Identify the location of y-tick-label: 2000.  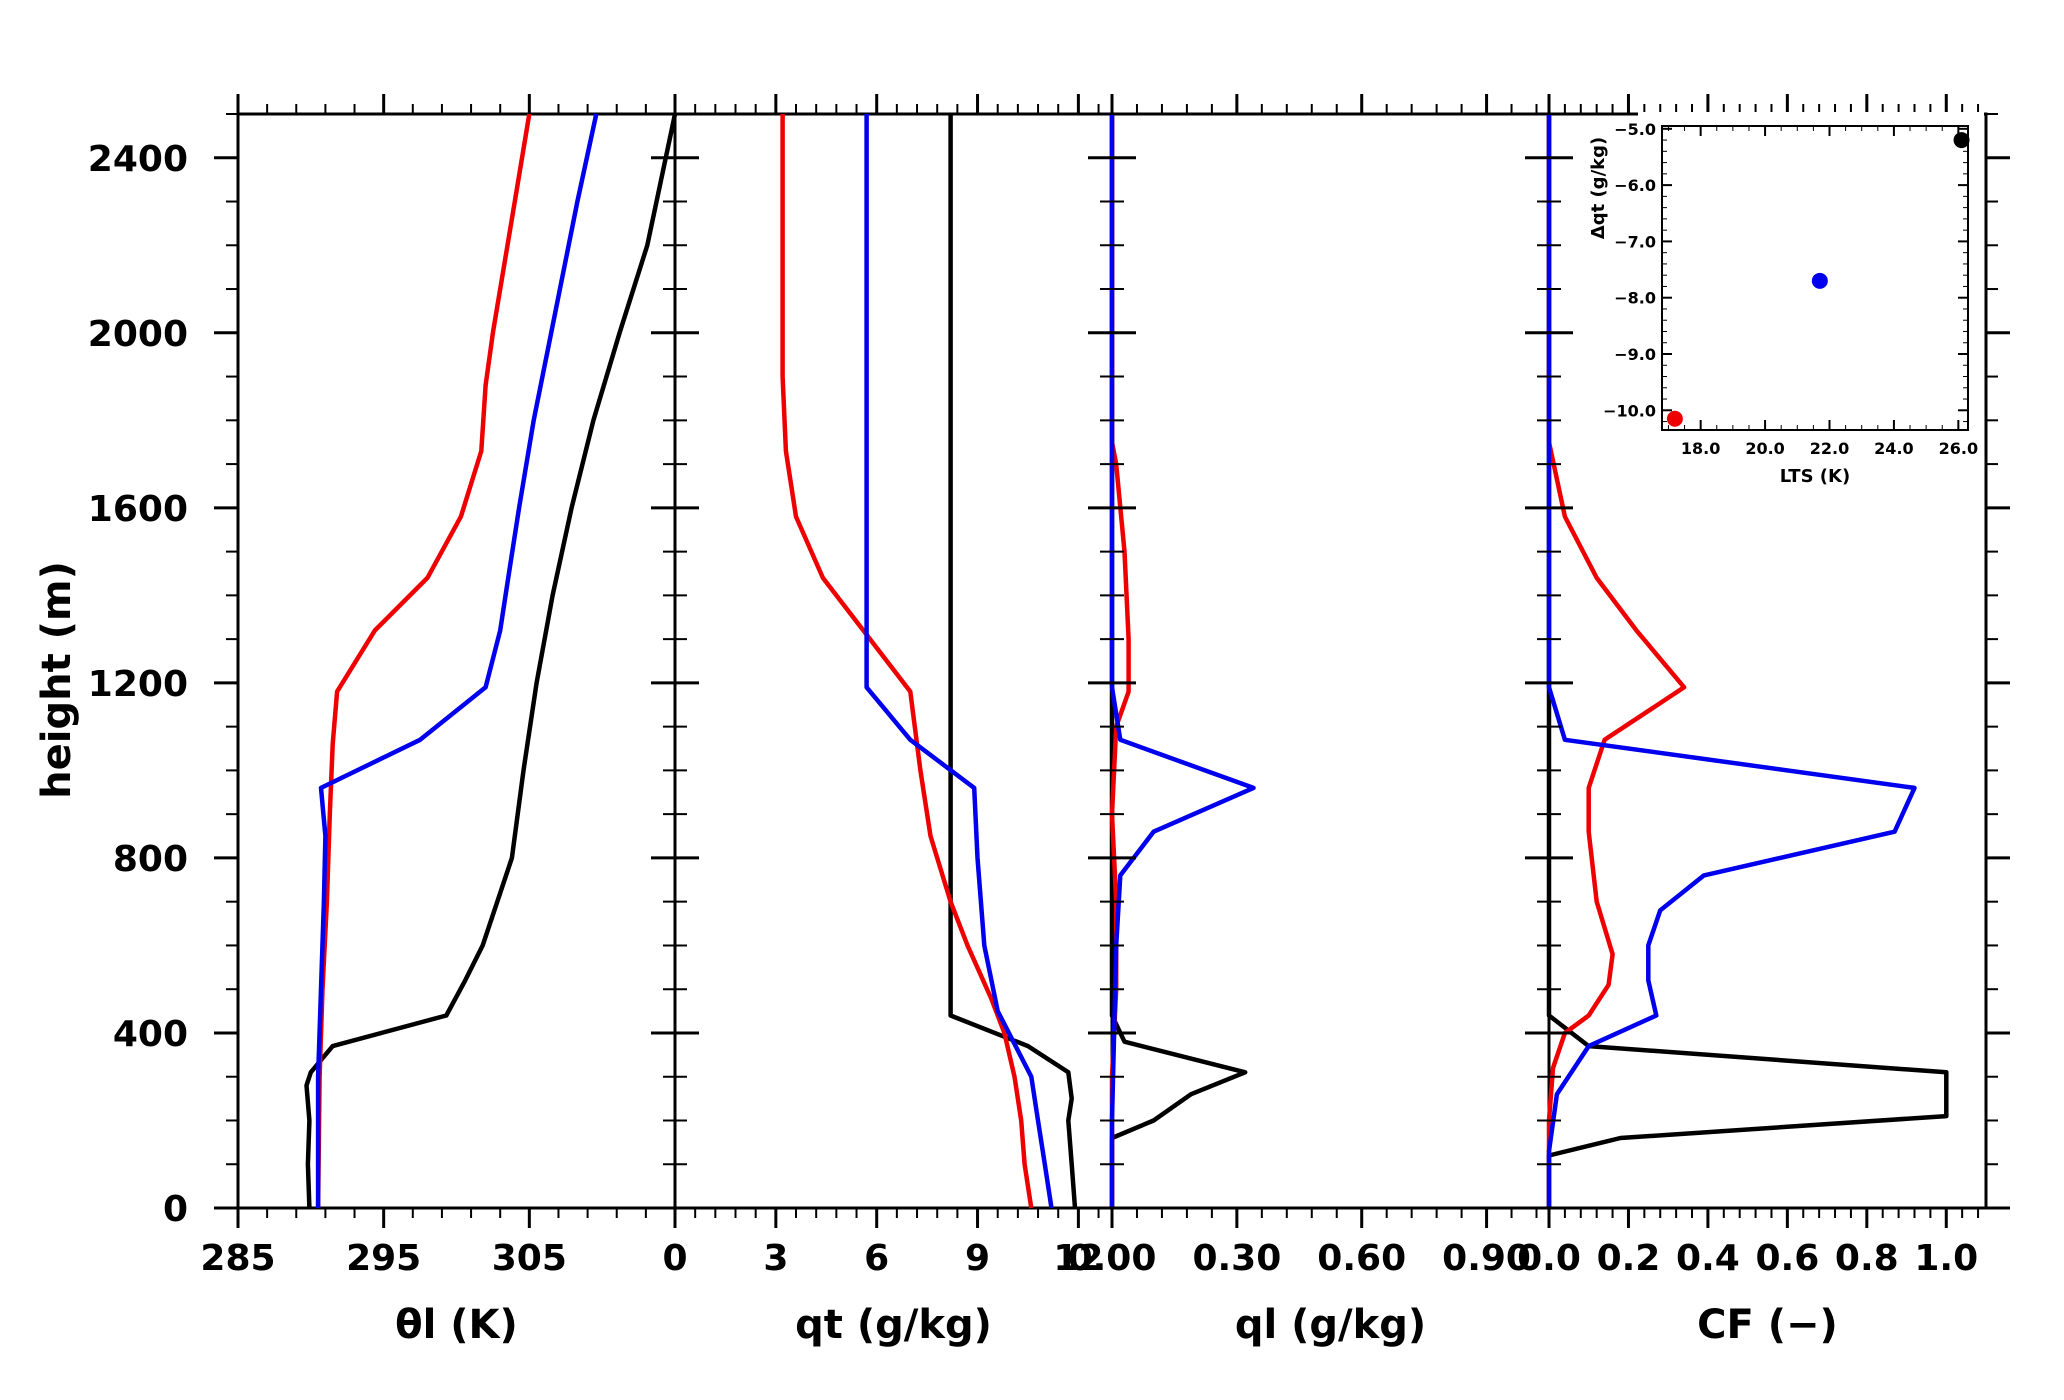
(138, 334).